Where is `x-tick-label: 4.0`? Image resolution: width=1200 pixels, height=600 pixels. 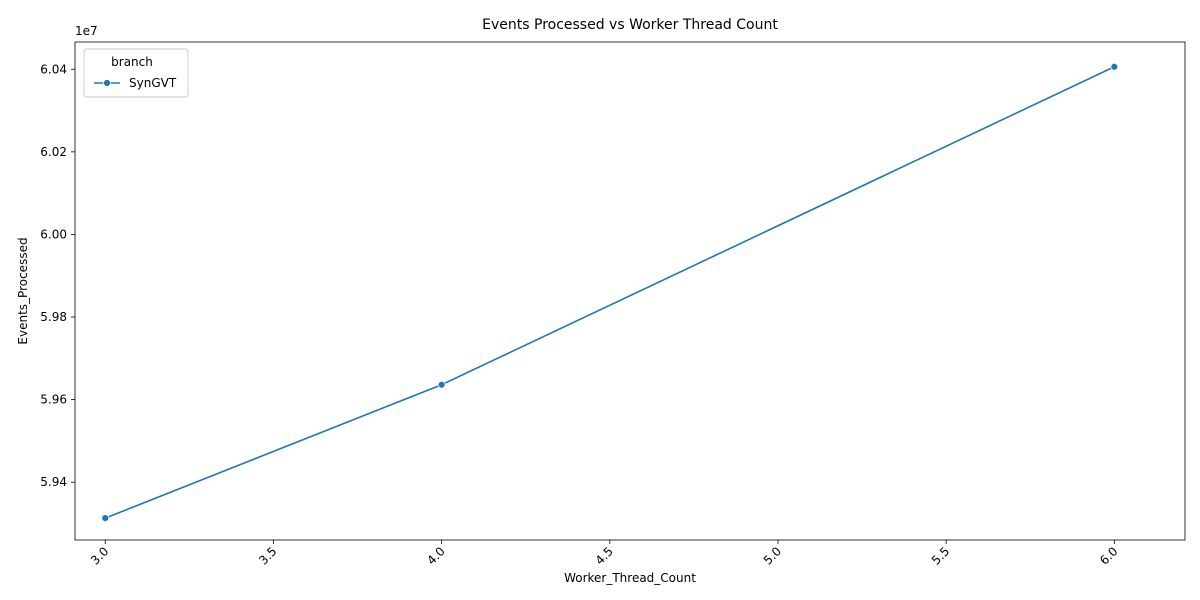
x-tick-label: 4.0 is located at coordinates (435, 555).